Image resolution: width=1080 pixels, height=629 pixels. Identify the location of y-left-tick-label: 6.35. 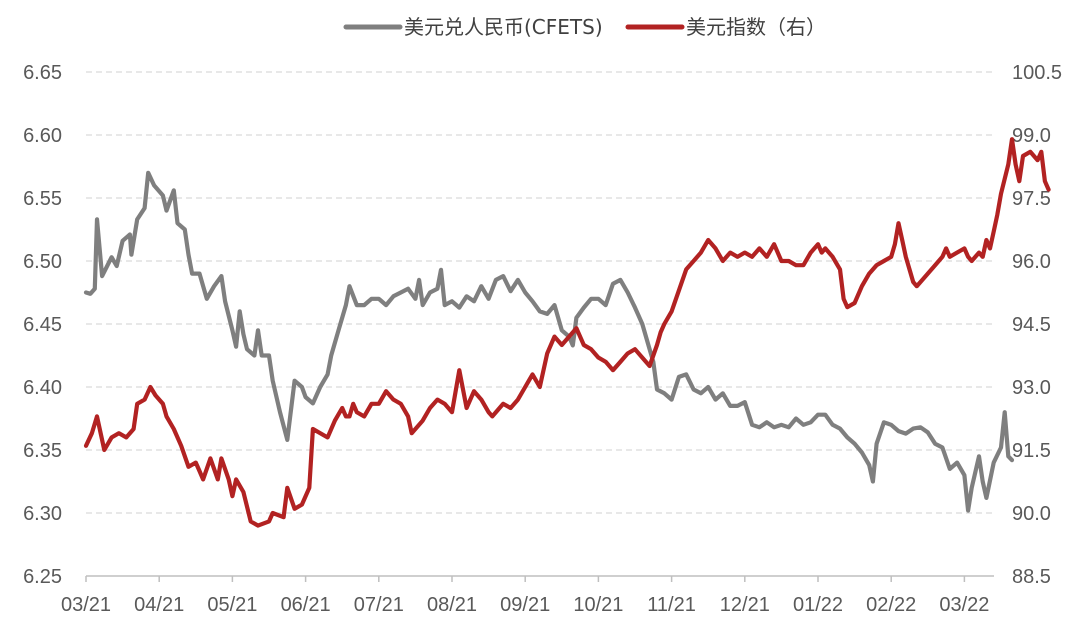
(42, 451).